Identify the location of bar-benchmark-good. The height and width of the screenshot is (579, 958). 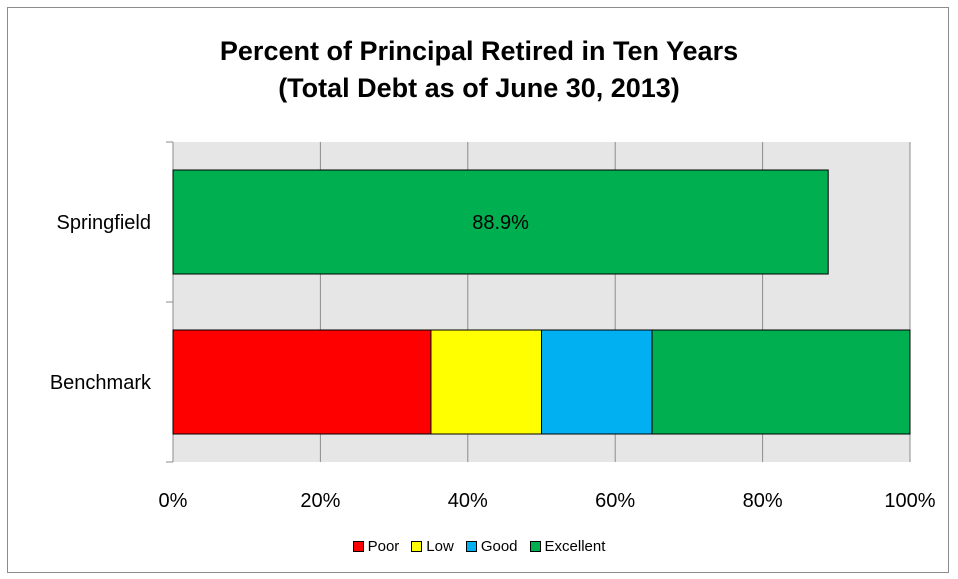
(597, 382).